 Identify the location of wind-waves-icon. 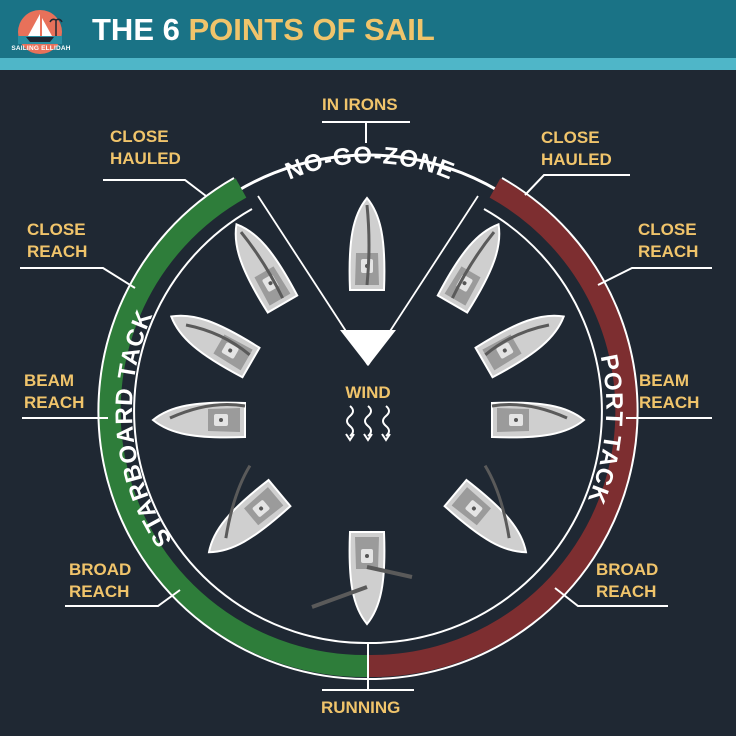
(368, 423).